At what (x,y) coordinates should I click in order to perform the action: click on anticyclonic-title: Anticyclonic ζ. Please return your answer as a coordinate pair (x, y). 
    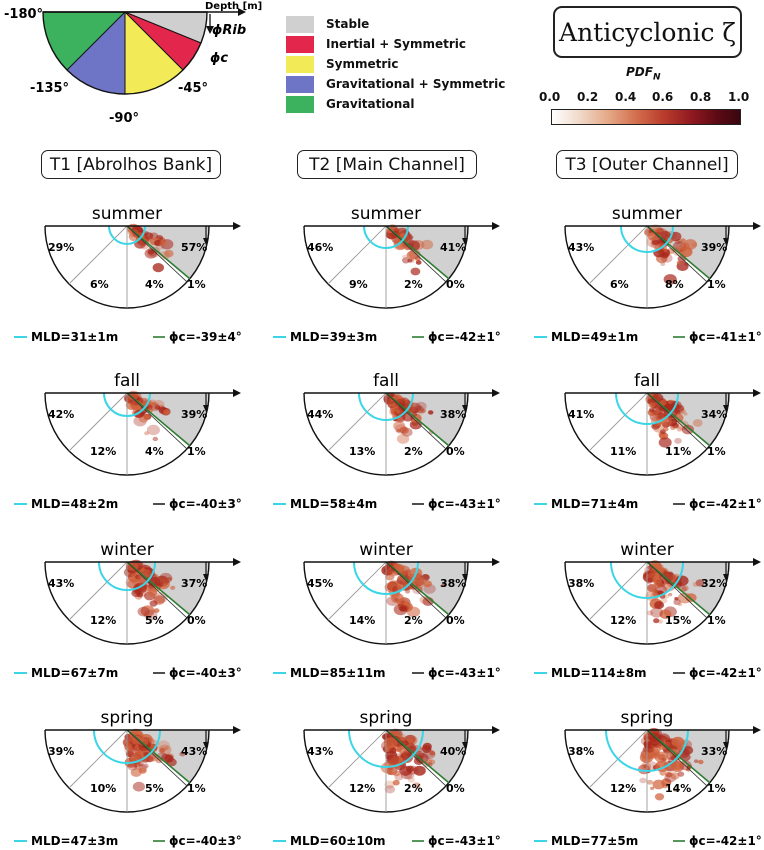
    Looking at the image, I should click on (647, 32).